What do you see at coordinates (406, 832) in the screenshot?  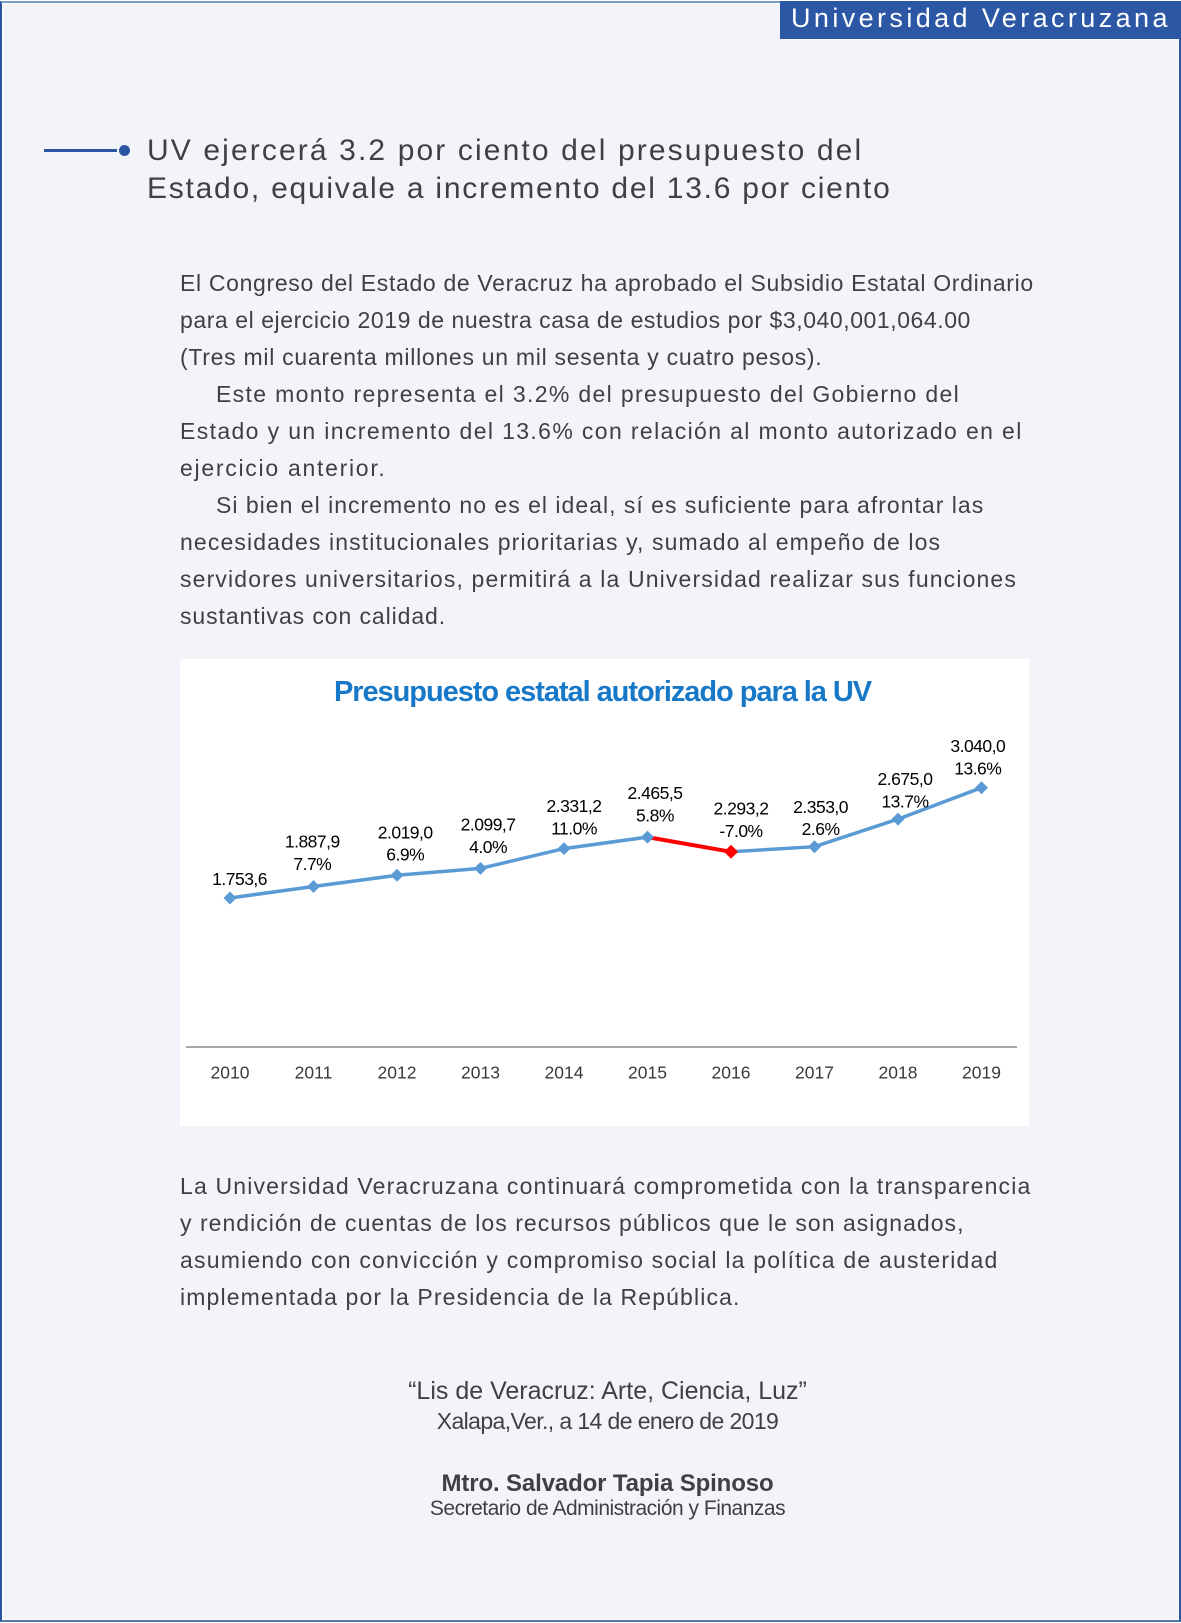 I see `svg-text: 2.019,0` at bounding box center [406, 832].